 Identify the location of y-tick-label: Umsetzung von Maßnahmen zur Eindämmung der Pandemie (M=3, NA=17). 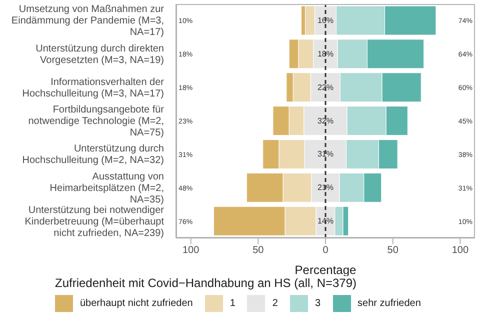
(88, 21).